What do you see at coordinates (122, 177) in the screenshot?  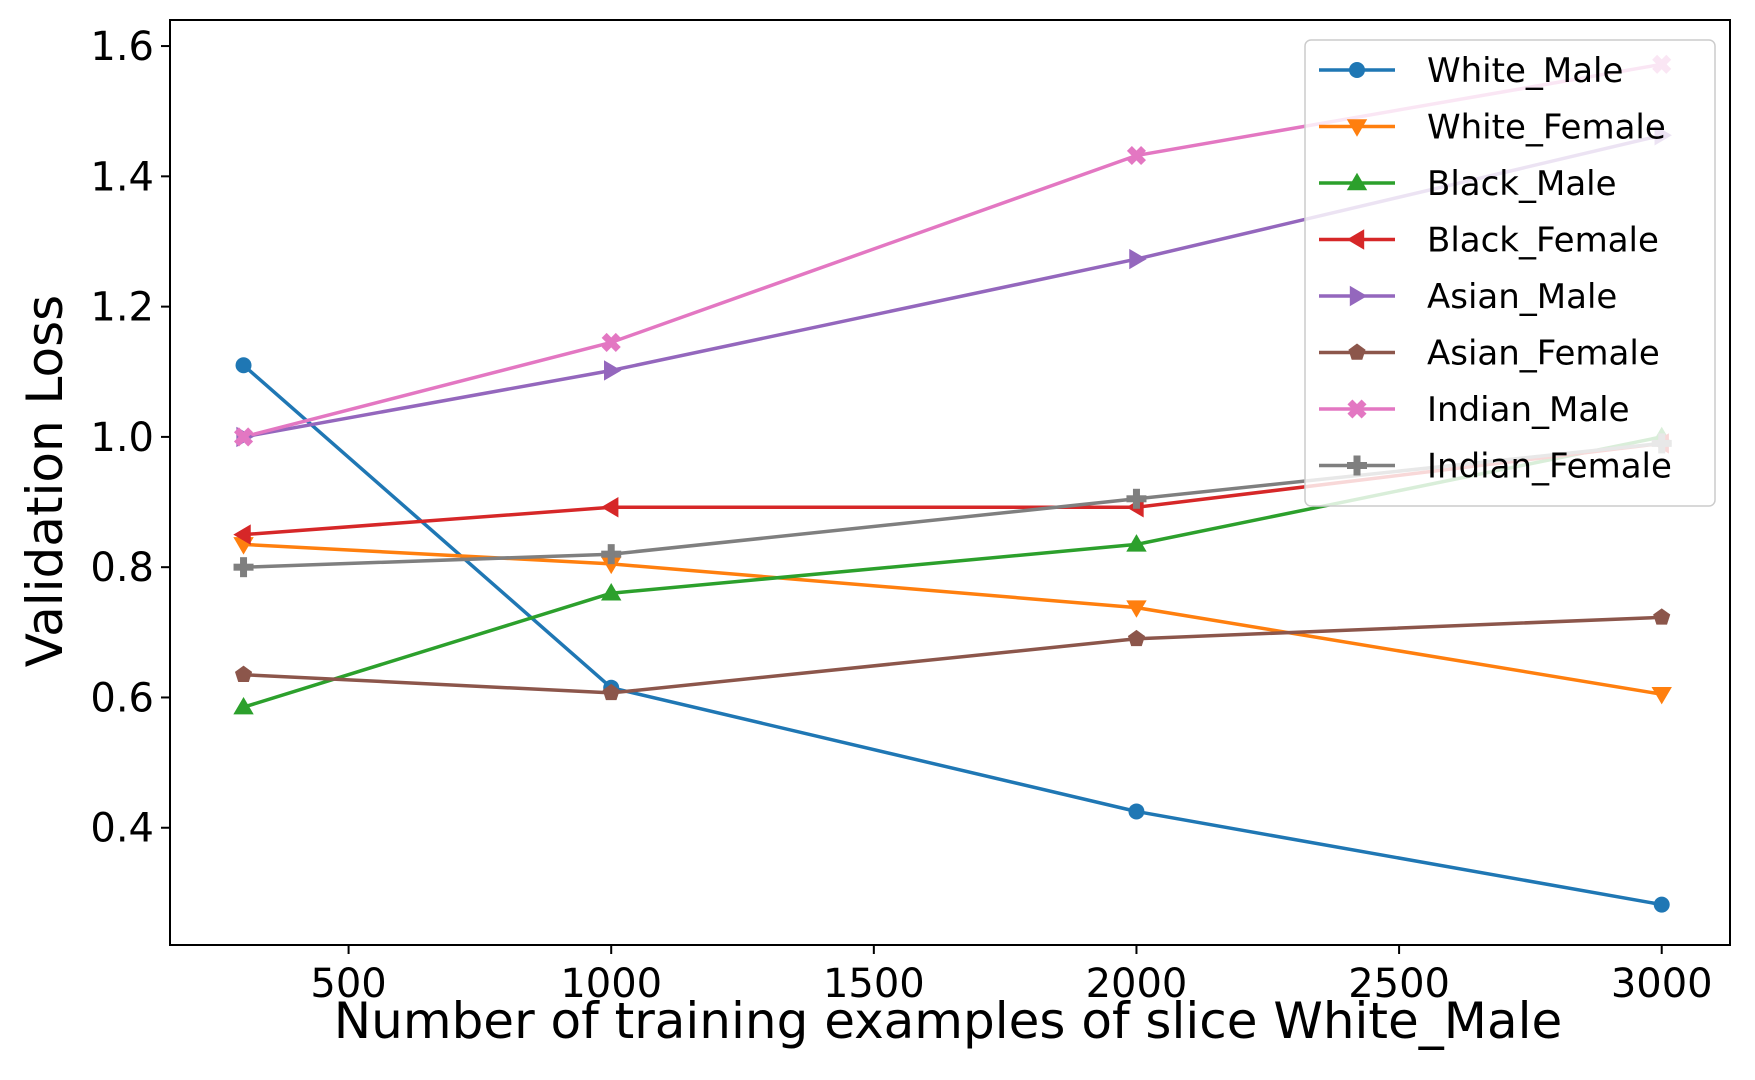 I see `y-tick-label: 1.4` at bounding box center [122, 177].